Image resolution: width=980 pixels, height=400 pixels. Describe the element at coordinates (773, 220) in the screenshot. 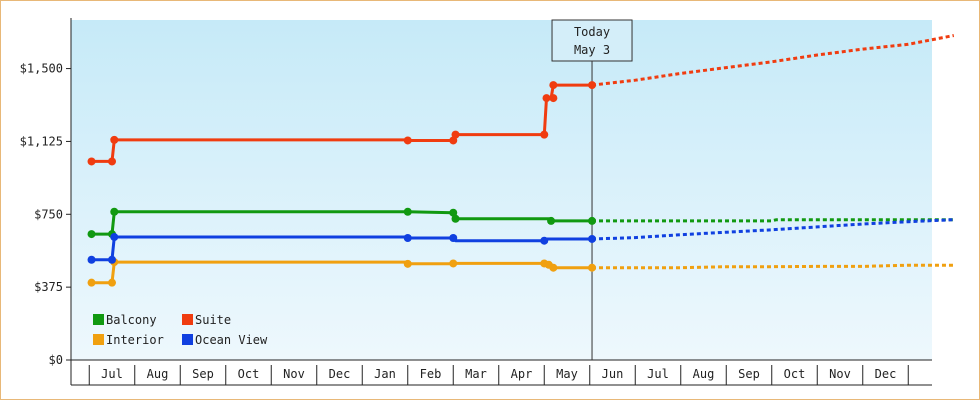

I see `series-projection-balcony` at that location.